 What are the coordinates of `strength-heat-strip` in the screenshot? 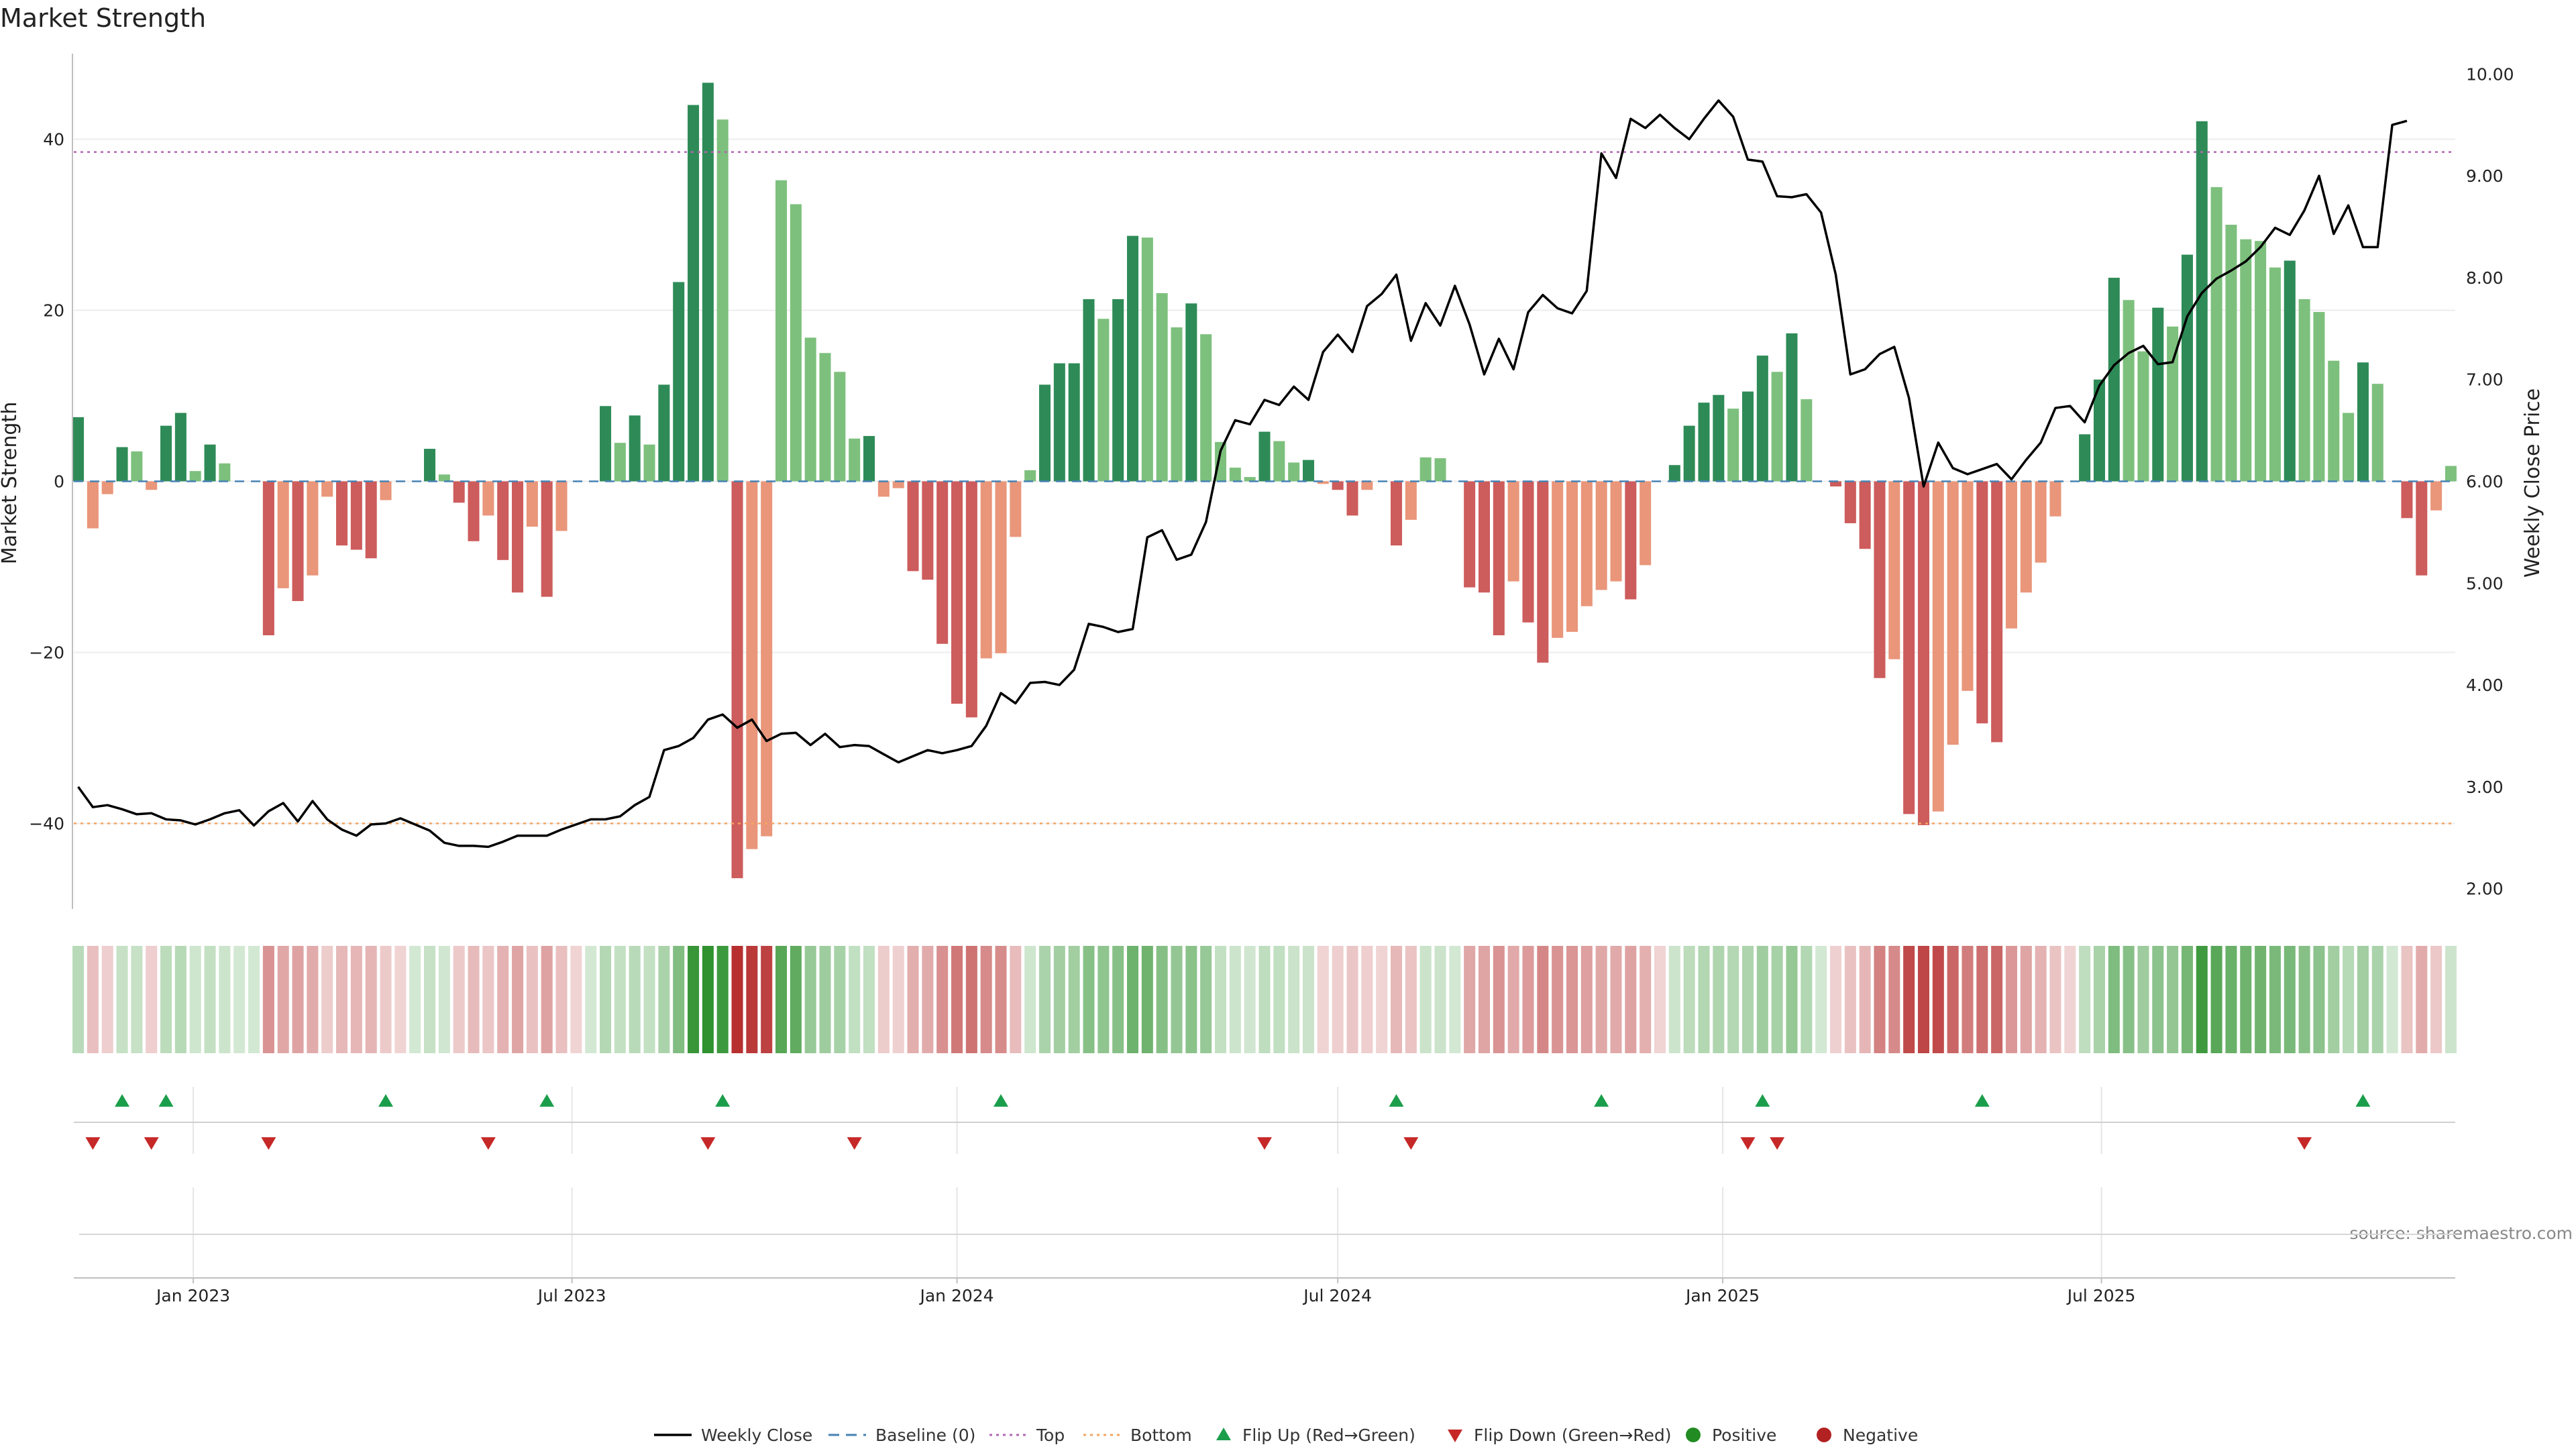 It's located at (1264, 999).